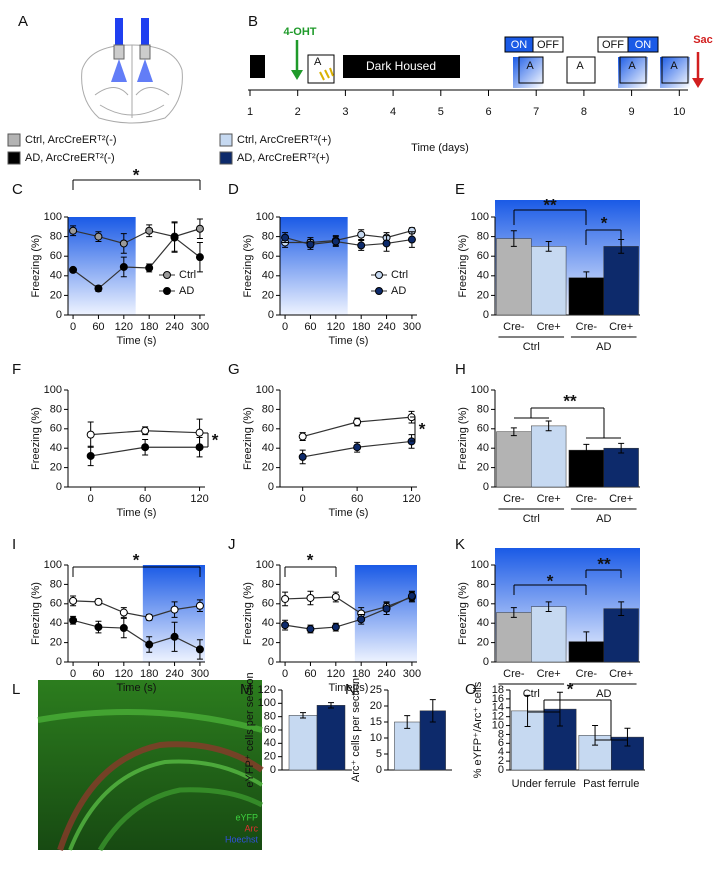  Describe the element at coordinates (132, 84) in the screenshot. I see `brain-schematic` at that location.